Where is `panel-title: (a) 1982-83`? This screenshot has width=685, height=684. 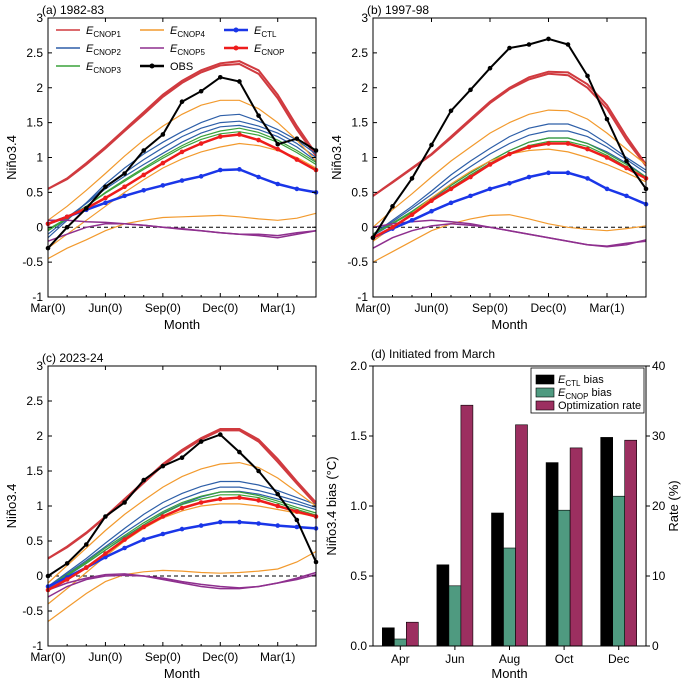
panel-title: (a) 1982-83 is located at coordinates (73, 10).